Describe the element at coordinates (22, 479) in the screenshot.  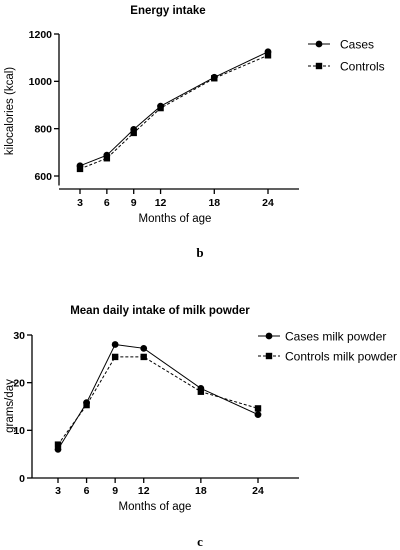
I see `y-tick-label: 0` at that location.